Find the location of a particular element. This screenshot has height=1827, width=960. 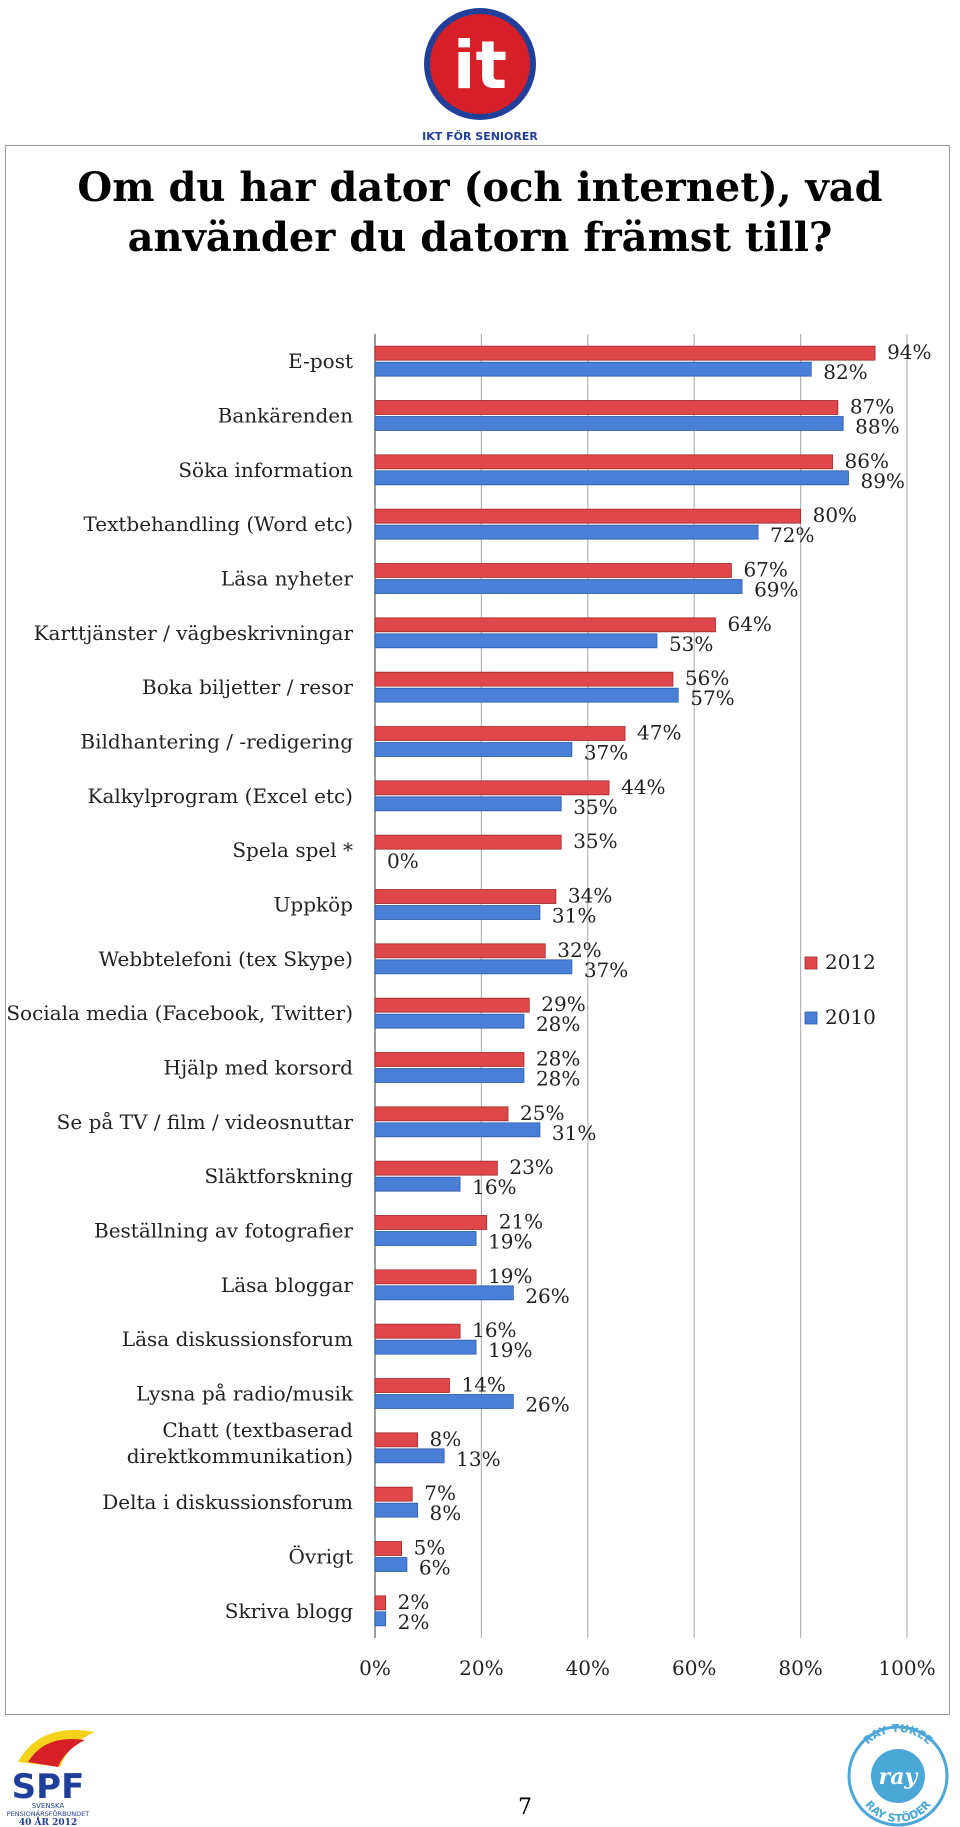

category-label: Sociala media (Facebook, Twitter) is located at coordinates (179, 1013).